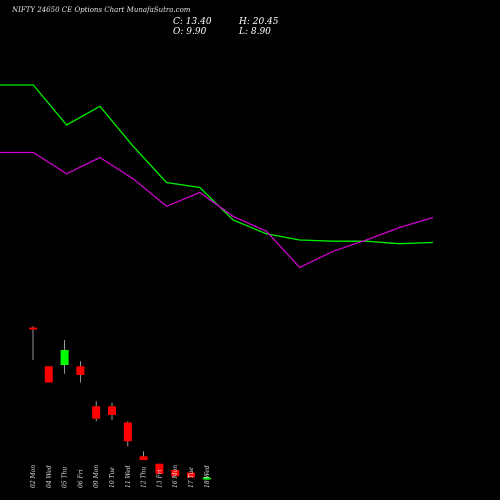 This screenshot has width=500, height=500. Describe the element at coordinates (192, 22) in the screenshot. I see `close-value: C: 13.40` at that location.